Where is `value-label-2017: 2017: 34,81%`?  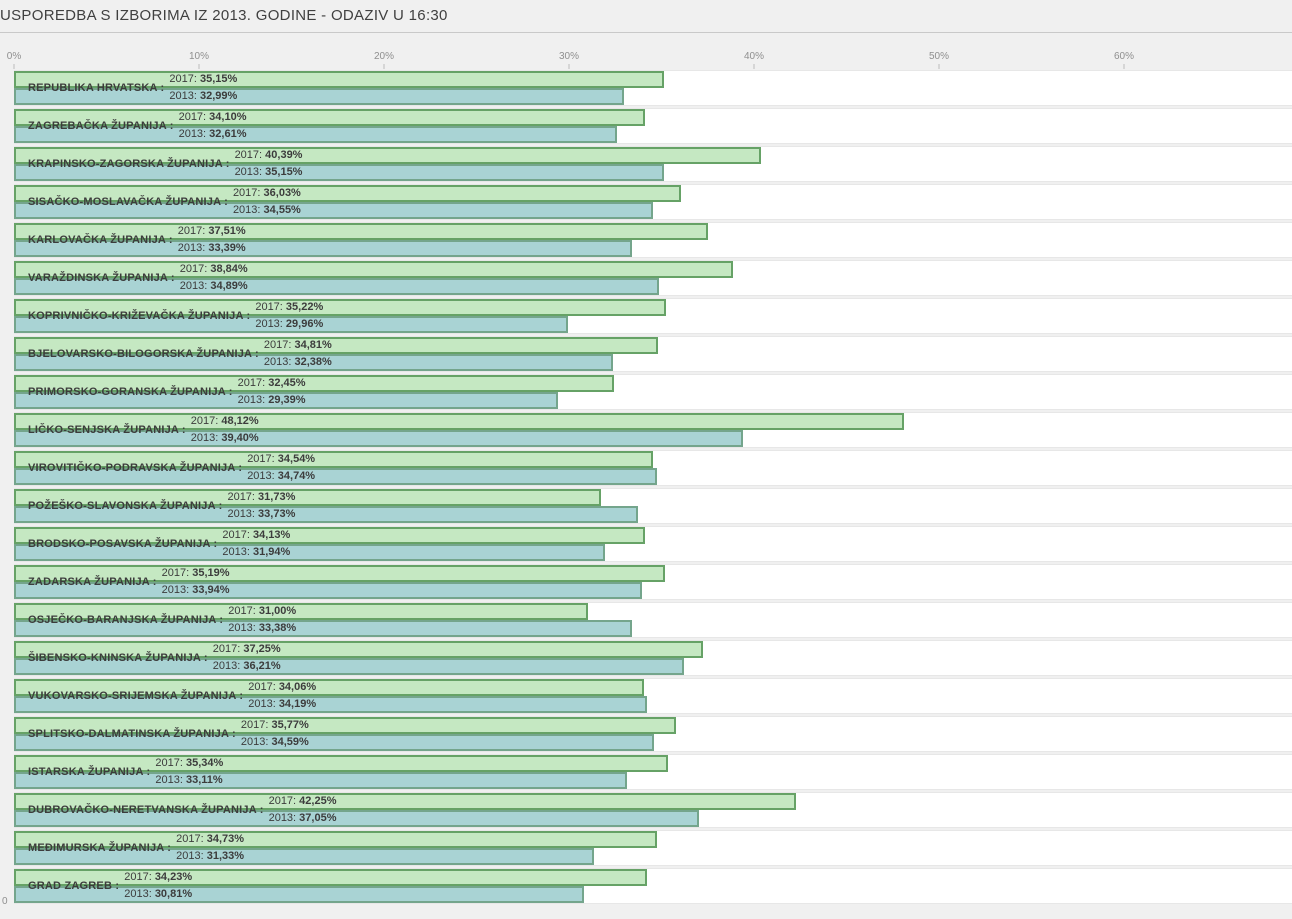
value-label-2017: 2017: 34,81% is located at coordinates (297, 345).